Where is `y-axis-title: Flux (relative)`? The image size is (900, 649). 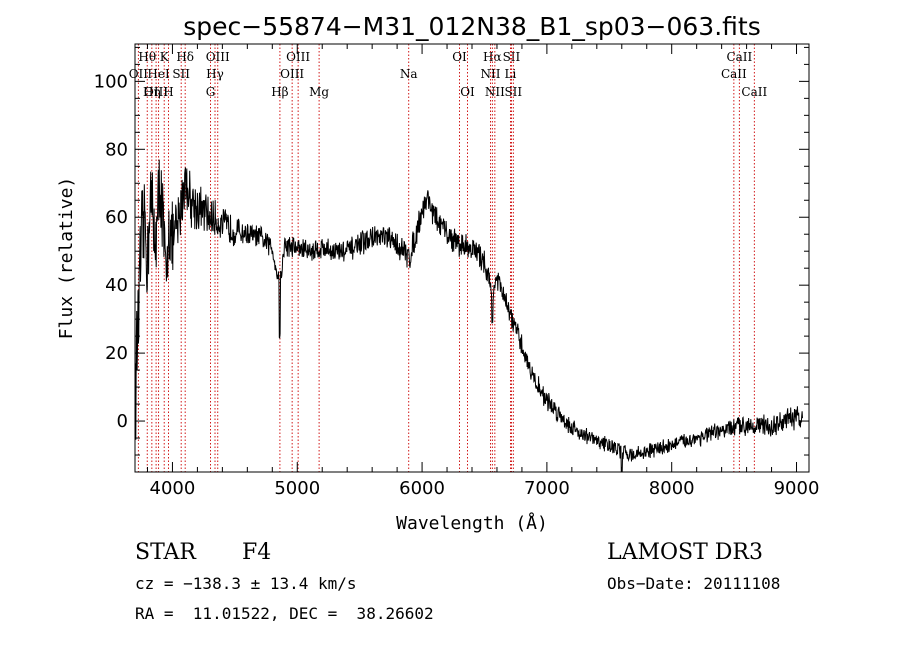 y-axis-title: Flux (relative) is located at coordinates (66, 258).